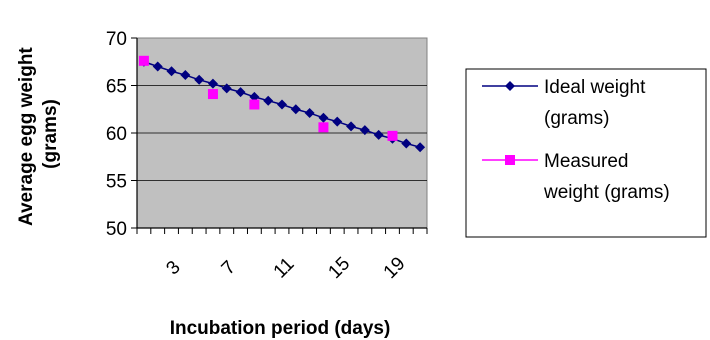 The height and width of the screenshot is (340, 710). What do you see at coordinates (339, 268) in the screenshot?
I see `x-tick-label: 15` at bounding box center [339, 268].